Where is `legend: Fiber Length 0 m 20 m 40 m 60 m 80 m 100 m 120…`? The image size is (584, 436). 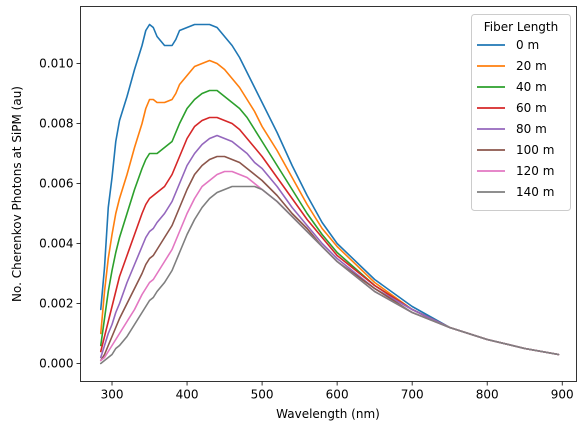
legend: Fiber Length 0 m 20 m 40 m 60 m 80 m 100 m 120… is located at coordinates (521, 112).